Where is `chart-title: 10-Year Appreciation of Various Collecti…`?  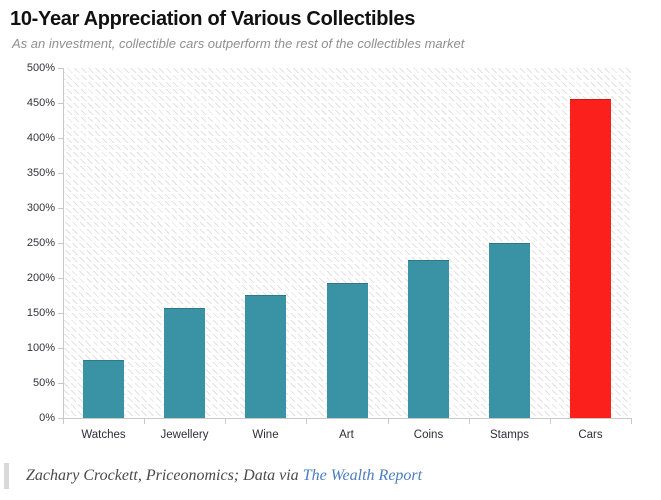 chart-title: 10-Year Appreciation of Various Collecti… is located at coordinates (213, 19).